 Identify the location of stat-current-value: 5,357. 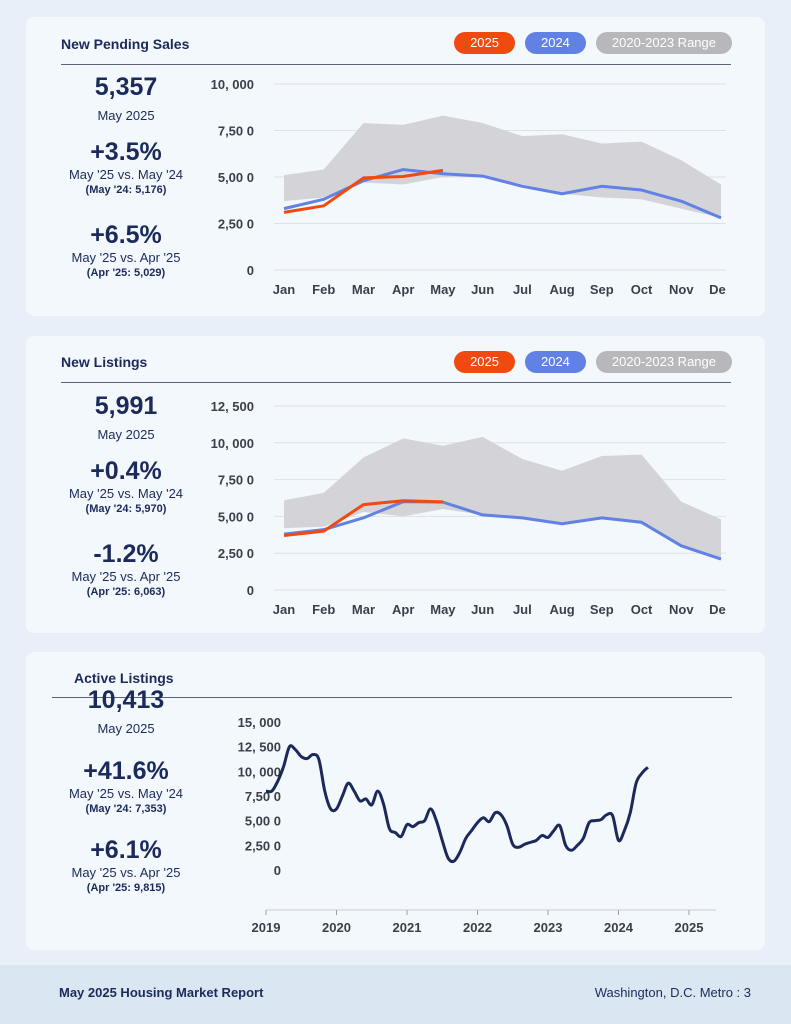
(126, 87).